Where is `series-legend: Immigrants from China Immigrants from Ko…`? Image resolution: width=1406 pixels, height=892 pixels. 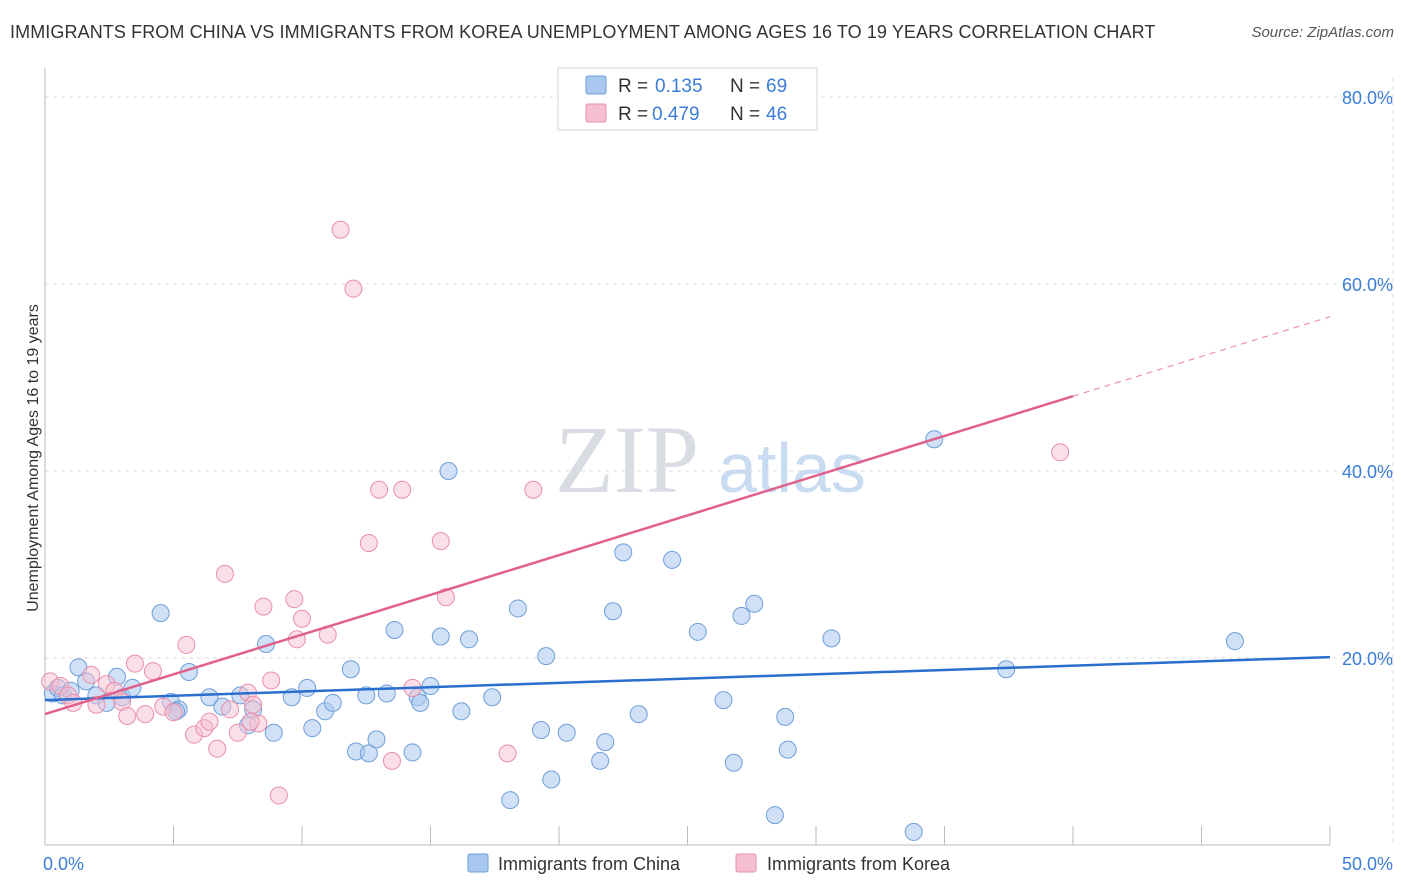 series-legend: Immigrants from China Immigrants from Ko… is located at coordinates (709, 863).